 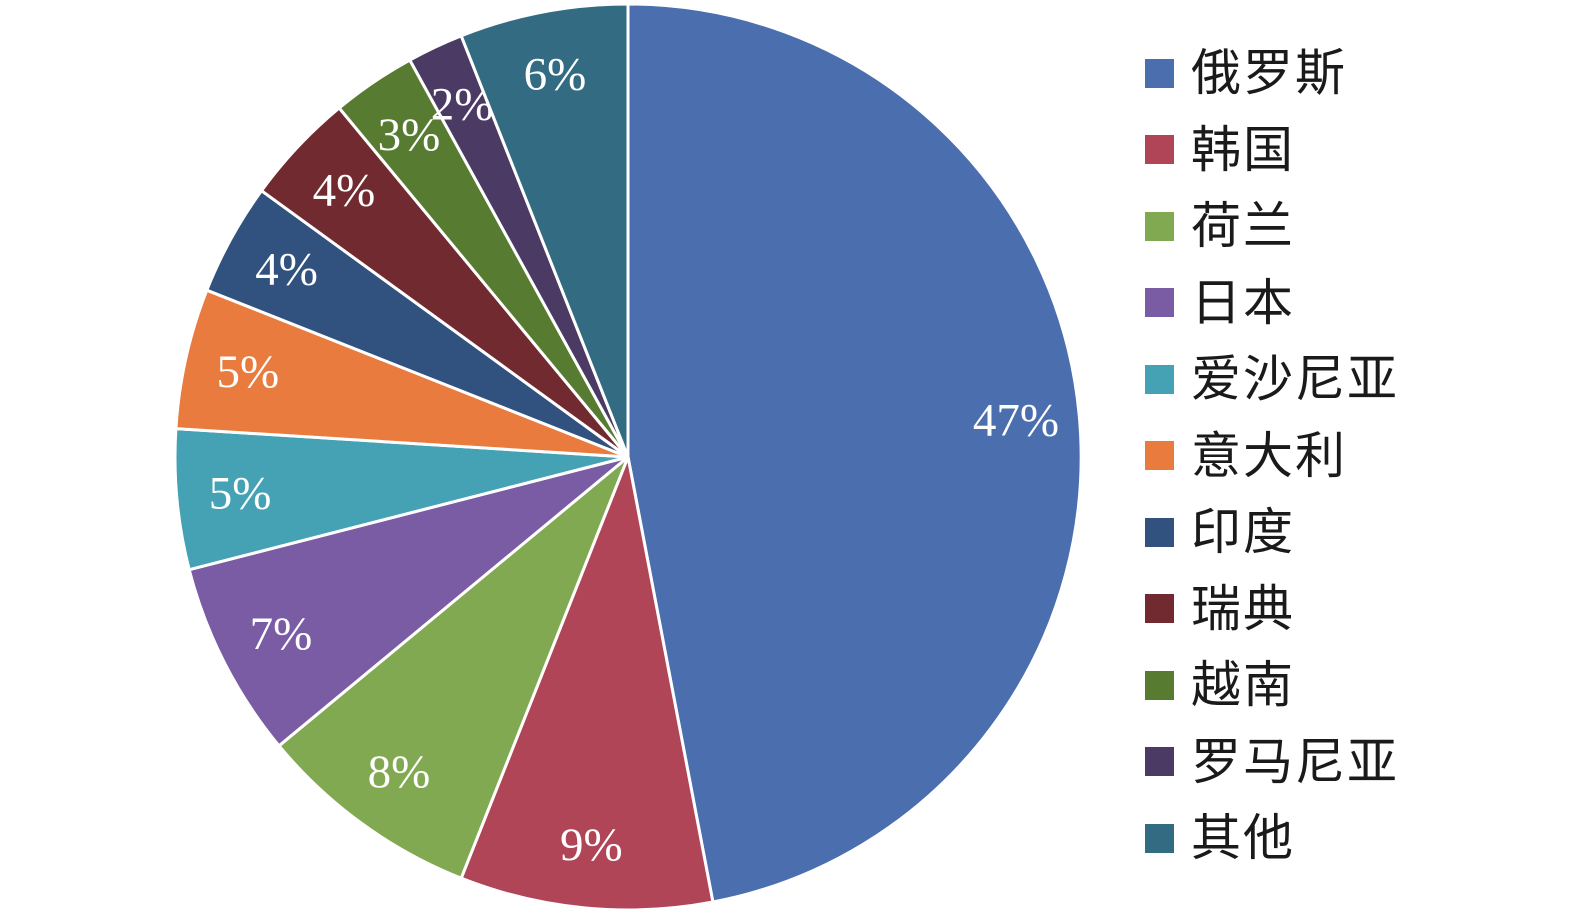 I want to click on pie-slice-label-japan: 7%, so click(x=281, y=634).